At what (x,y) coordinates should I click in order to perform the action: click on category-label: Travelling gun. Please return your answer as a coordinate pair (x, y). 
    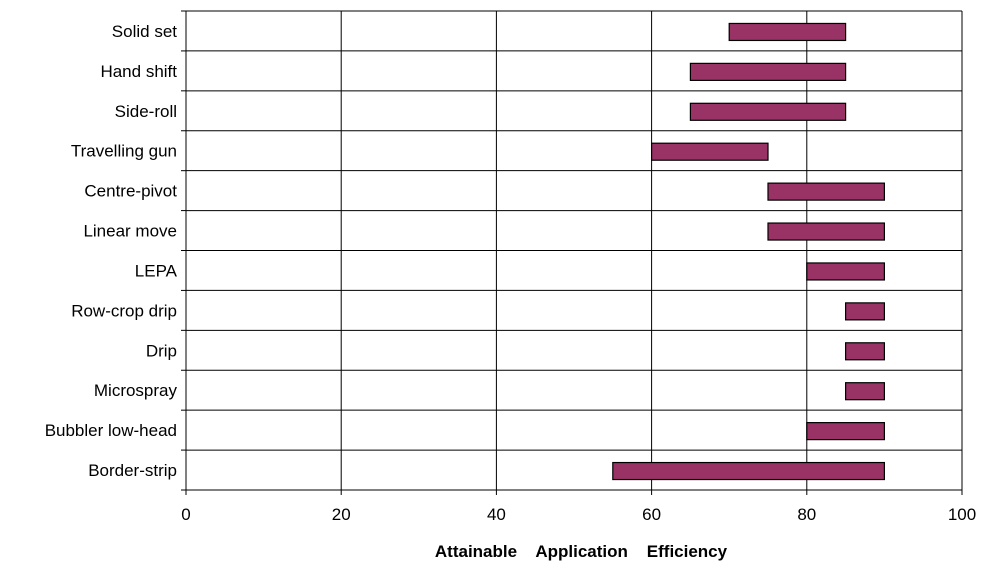
    Looking at the image, I should click on (124, 151).